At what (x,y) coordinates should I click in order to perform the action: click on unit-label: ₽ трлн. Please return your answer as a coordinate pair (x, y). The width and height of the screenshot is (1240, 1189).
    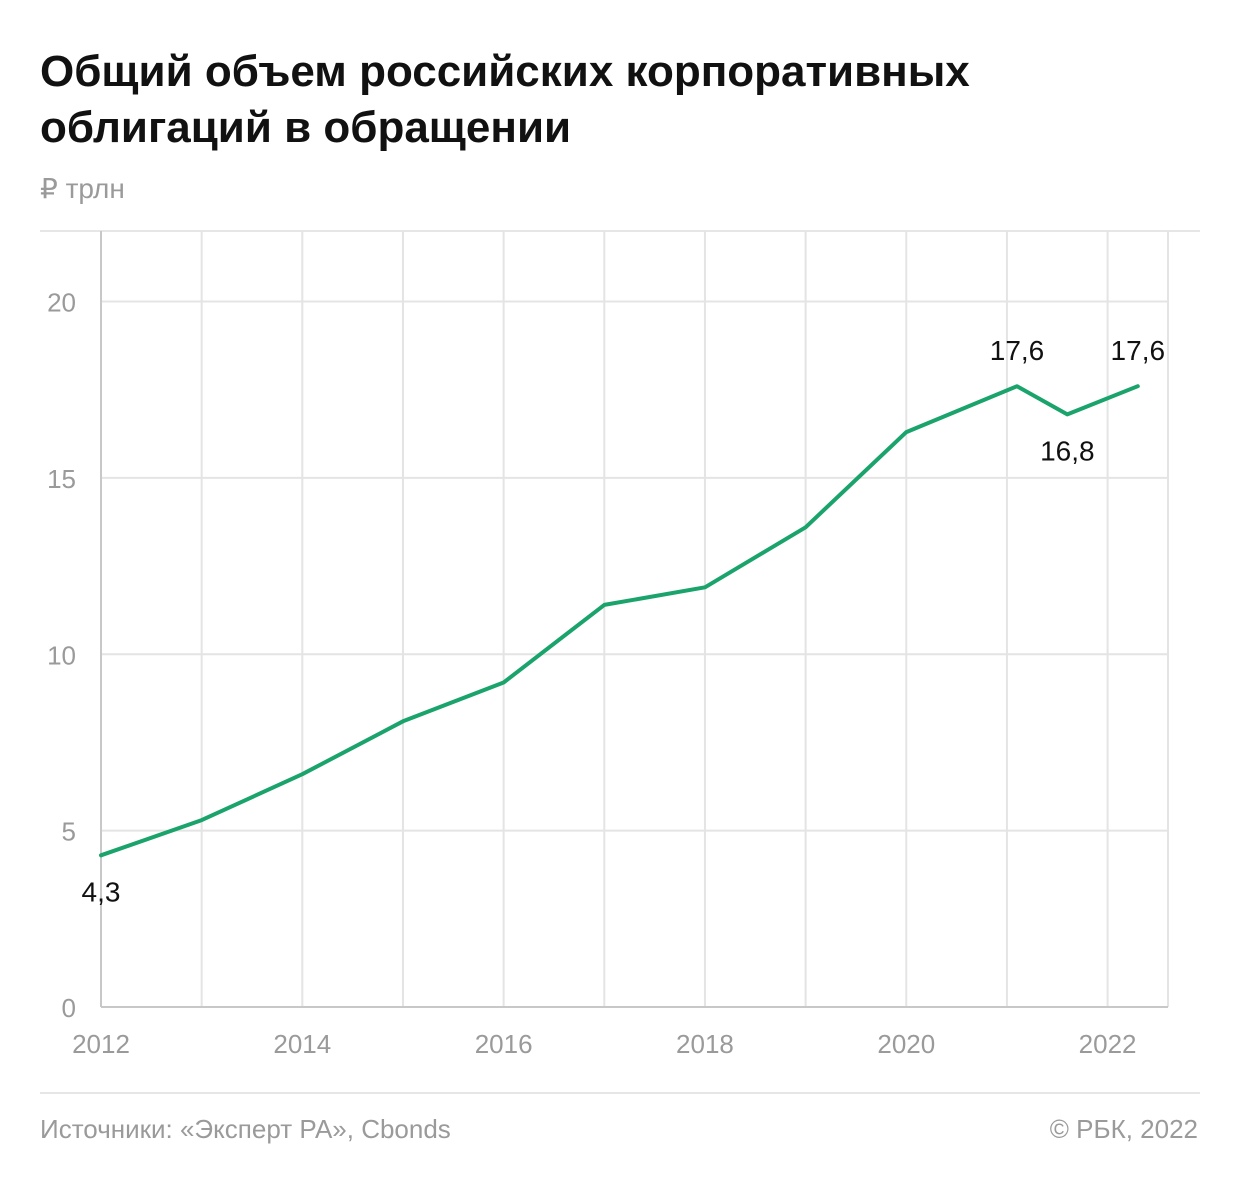
    Looking at the image, I should click on (82, 188).